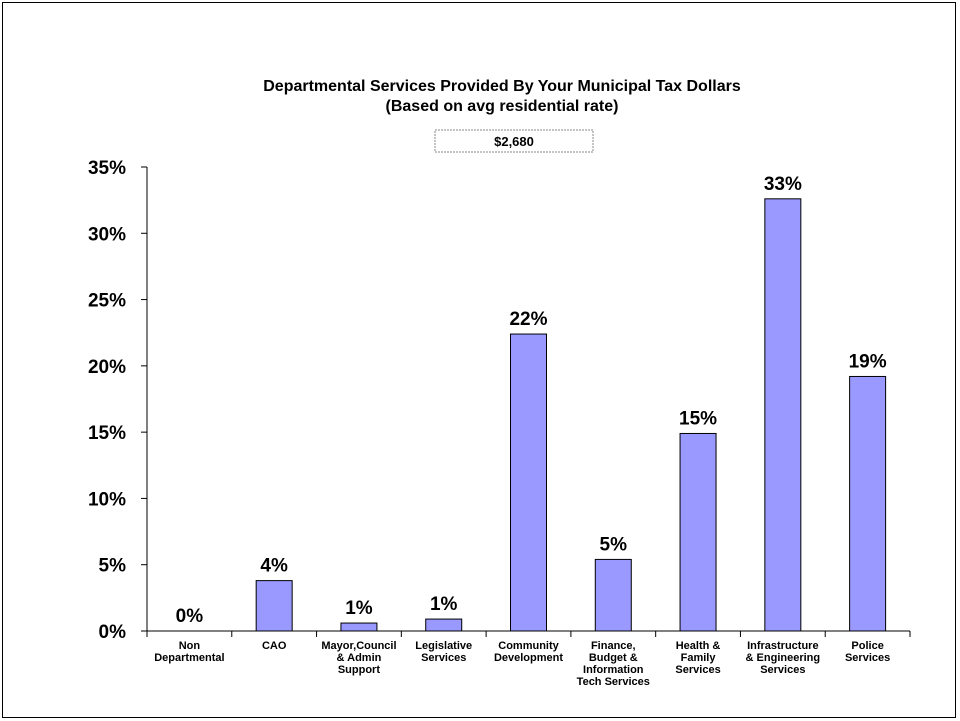 This screenshot has width=960, height=721. Describe the element at coordinates (502, 106) in the screenshot. I see `chart-subtitle: (Based on avg residential rate)` at that location.